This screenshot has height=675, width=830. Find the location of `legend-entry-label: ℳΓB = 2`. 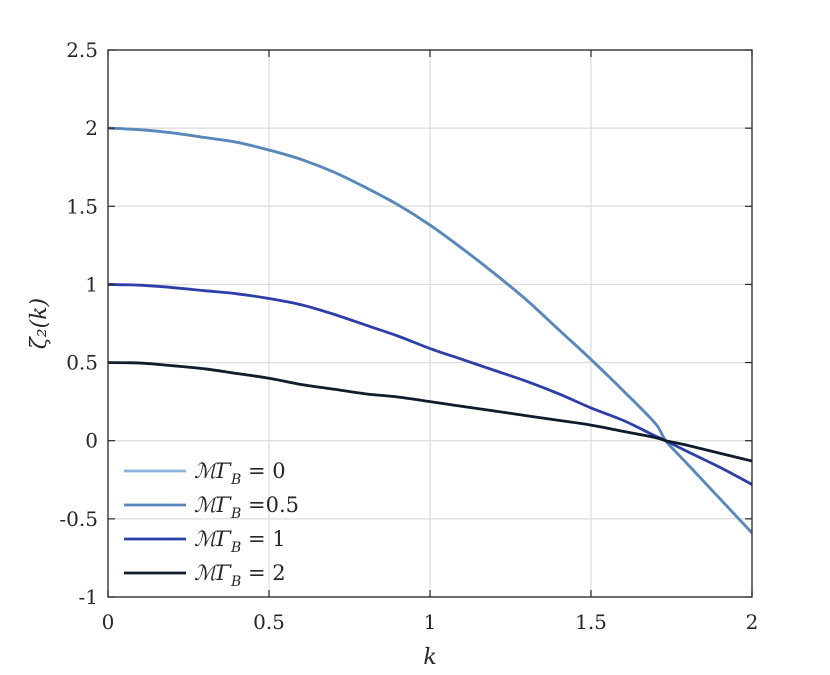

legend-entry-label: ℳΓB = 2 is located at coordinates (240, 575).